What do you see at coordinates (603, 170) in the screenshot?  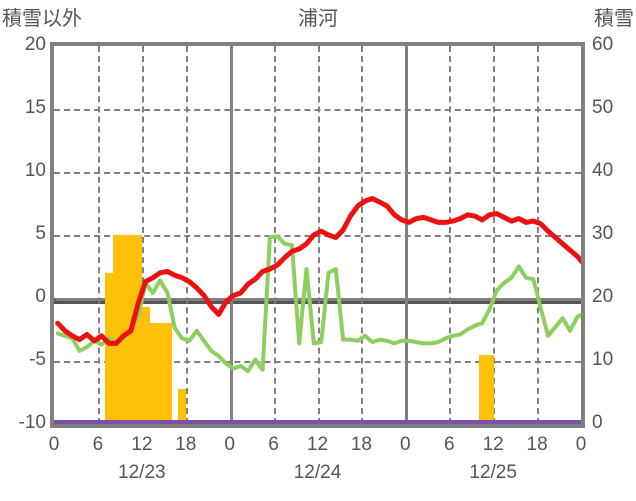 I see `right-tick-40: 40` at bounding box center [603, 170].